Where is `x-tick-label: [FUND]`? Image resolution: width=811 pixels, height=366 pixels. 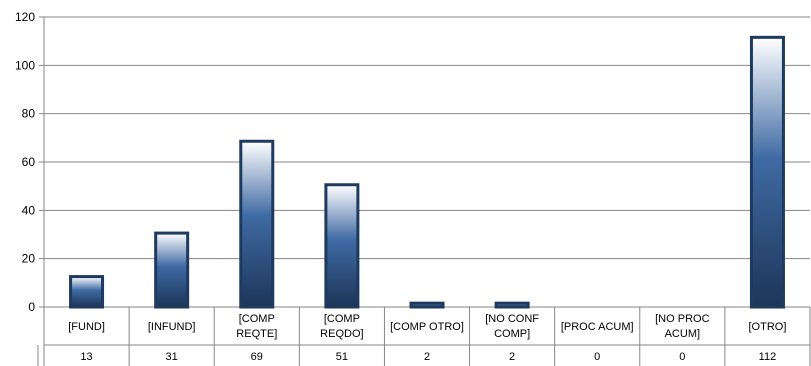
x-tick-label: [FUND] is located at coordinates (86, 327).